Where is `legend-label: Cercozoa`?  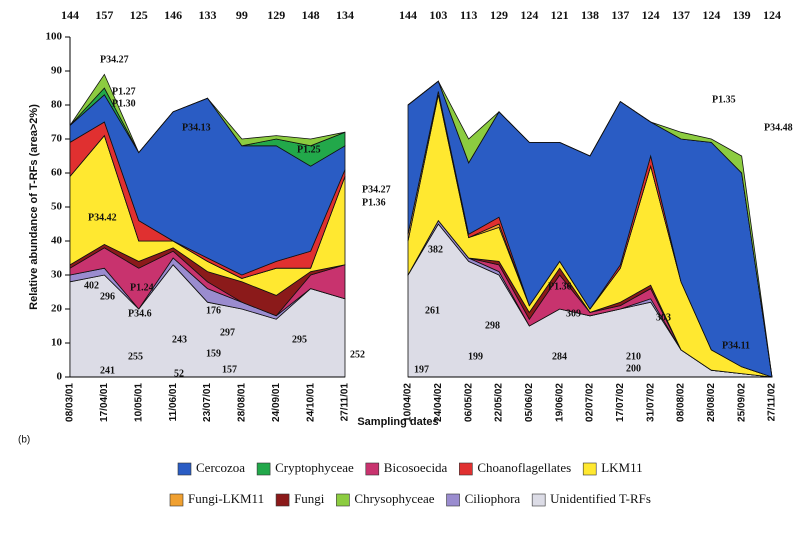
legend-label: Cercozoa is located at coordinates (220, 467).